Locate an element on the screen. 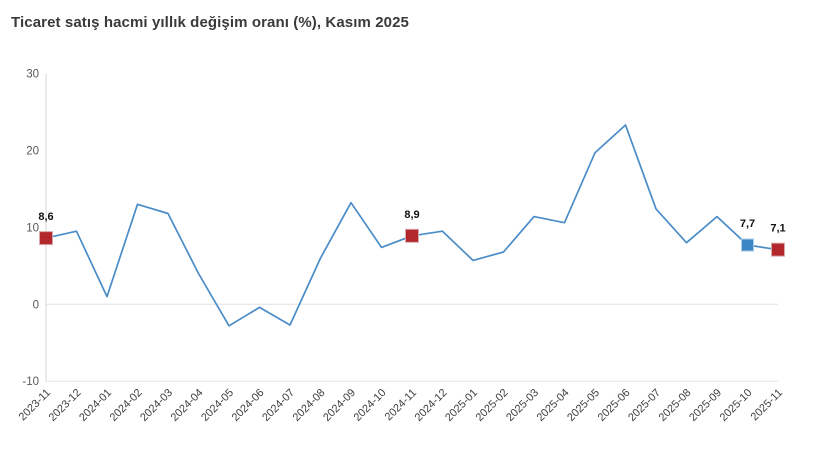 The width and height of the screenshot is (813, 463). x-axis-tick-label: 2025-03 is located at coordinates (522, 405).